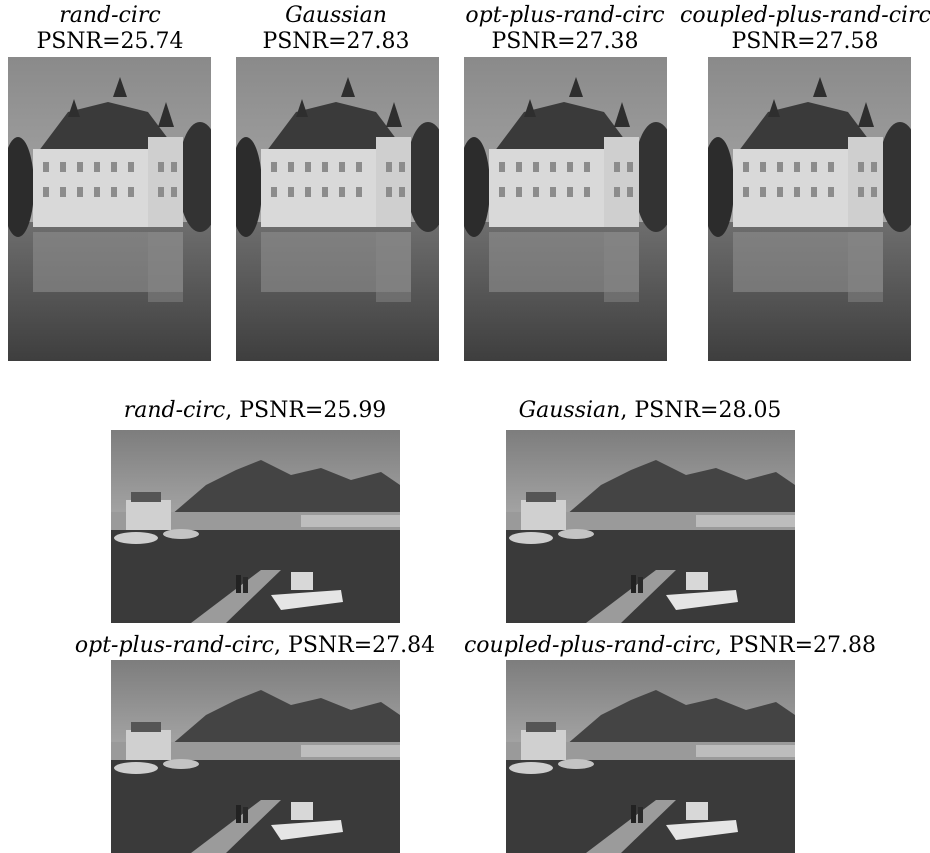  I want to click on psnr-value: PSNR=25.74, so click(110, 41).